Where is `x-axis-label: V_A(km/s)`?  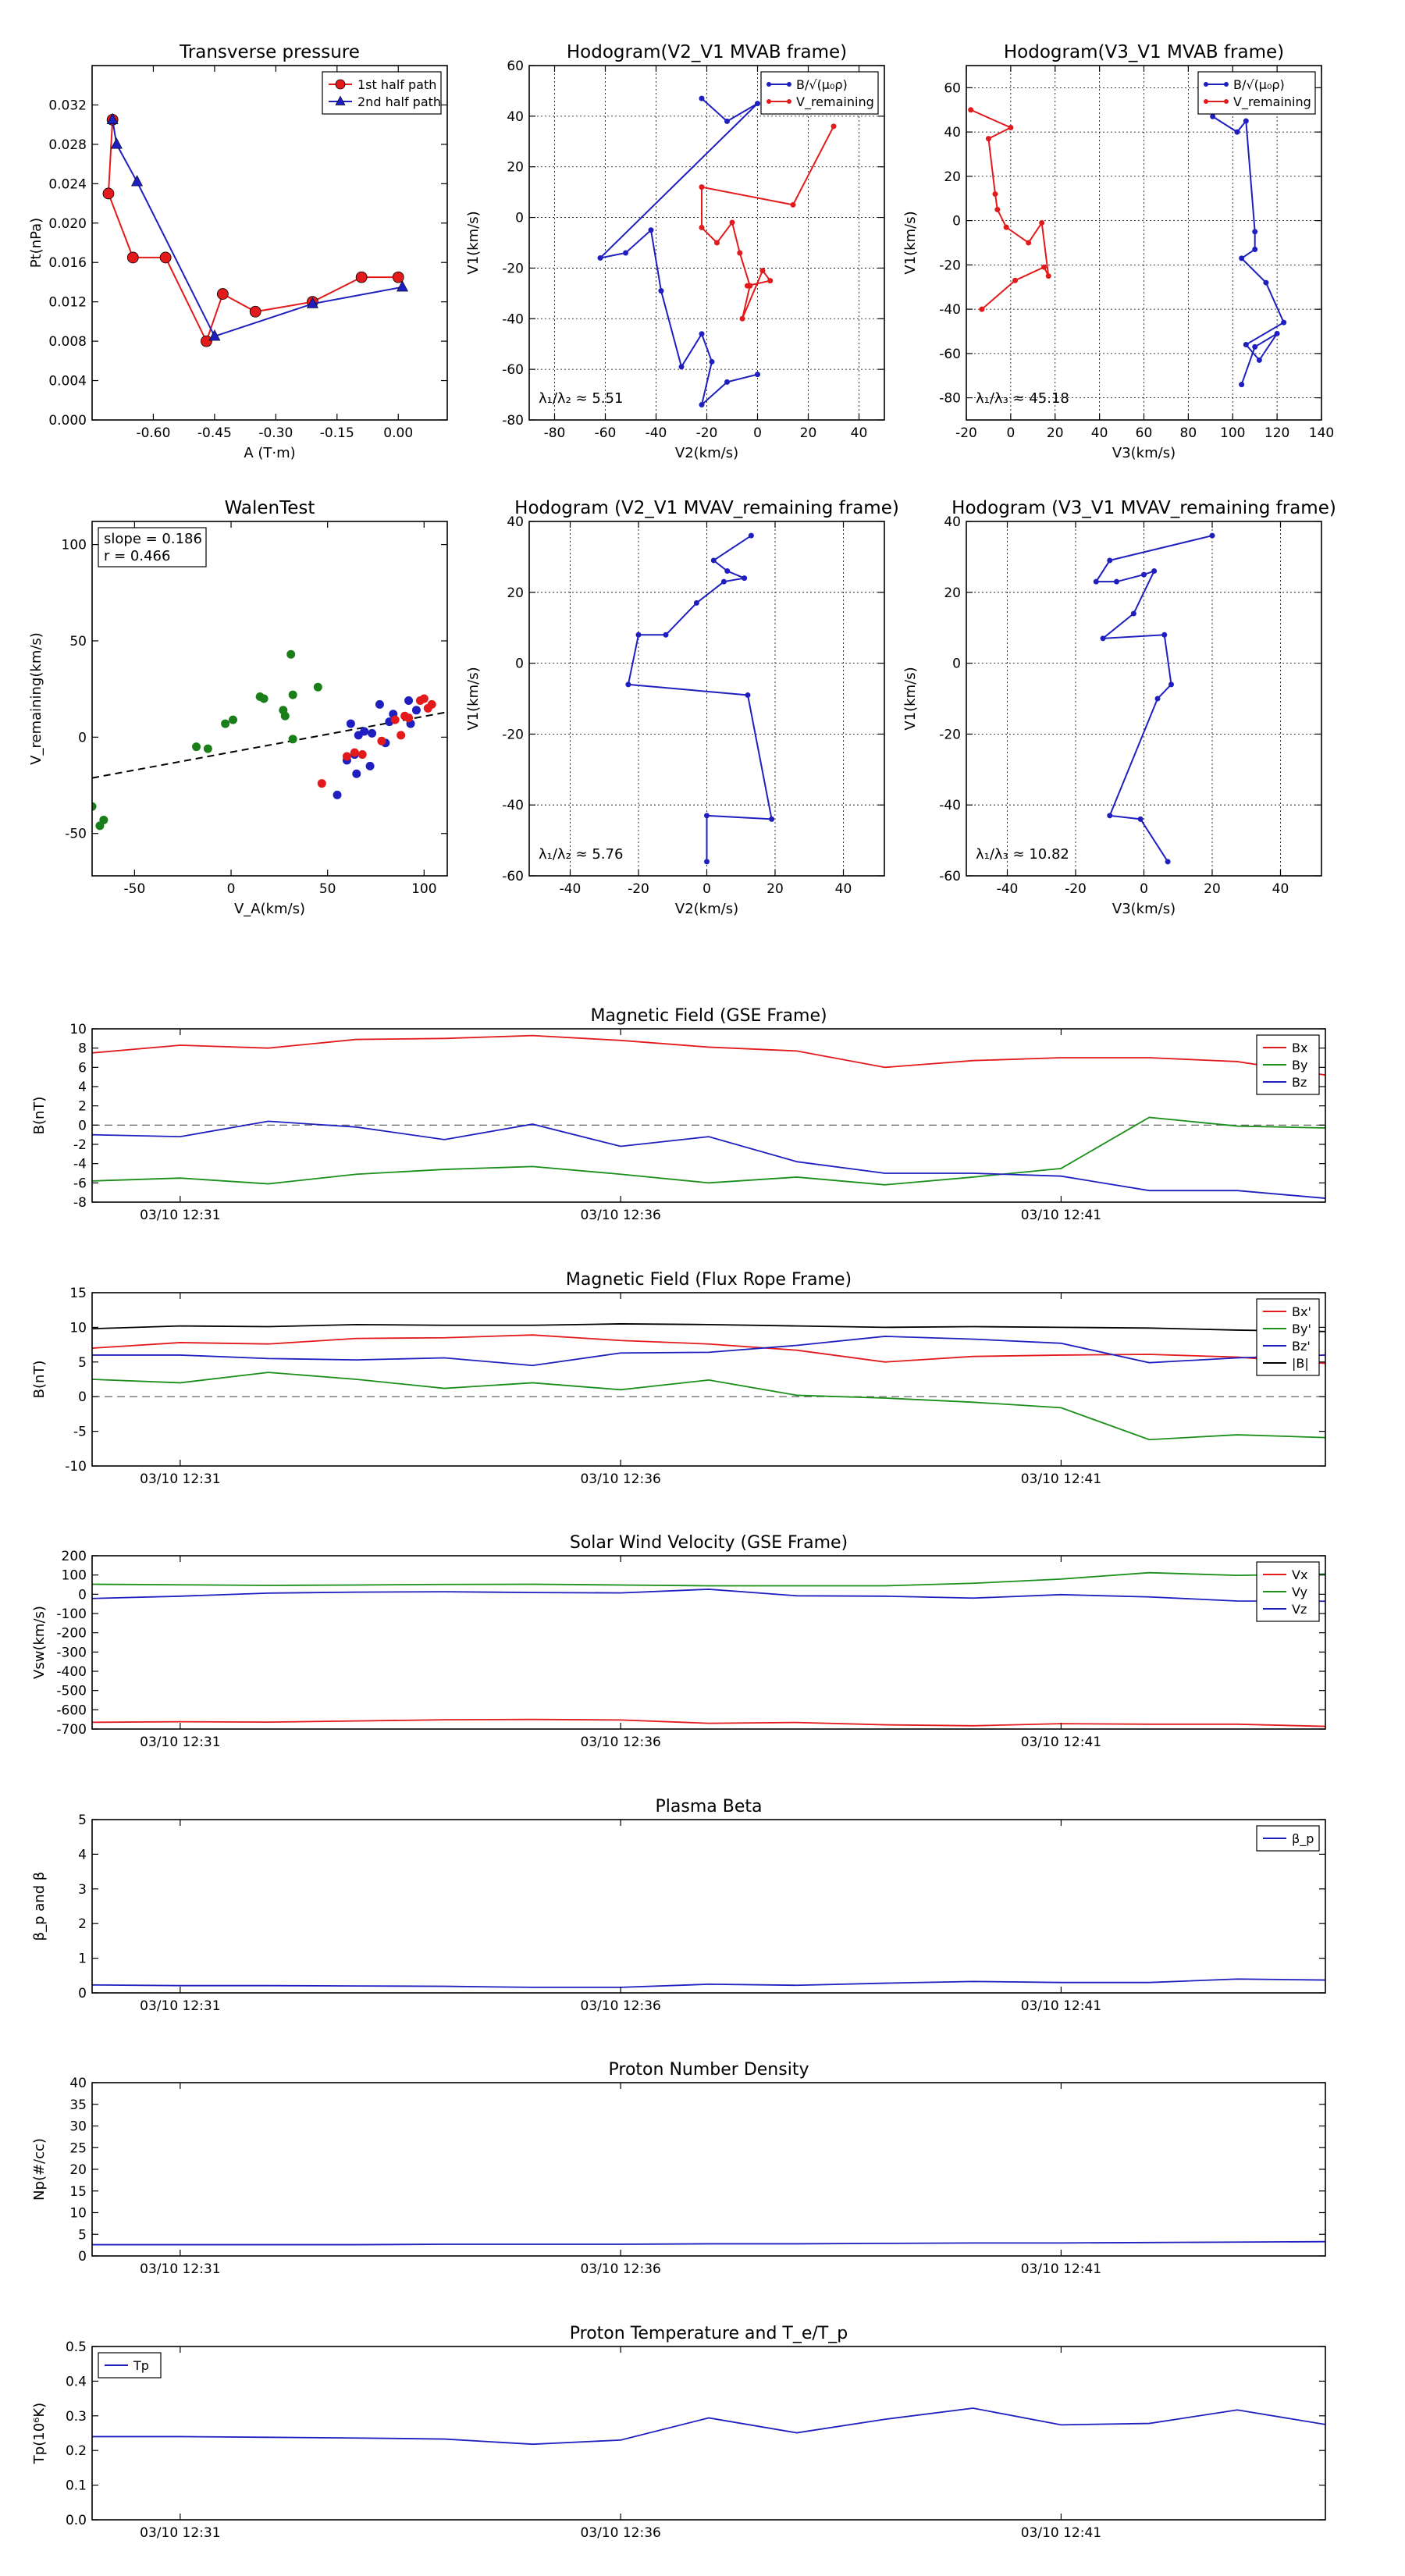 x-axis-label: V_A(km/s) is located at coordinates (270, 909).